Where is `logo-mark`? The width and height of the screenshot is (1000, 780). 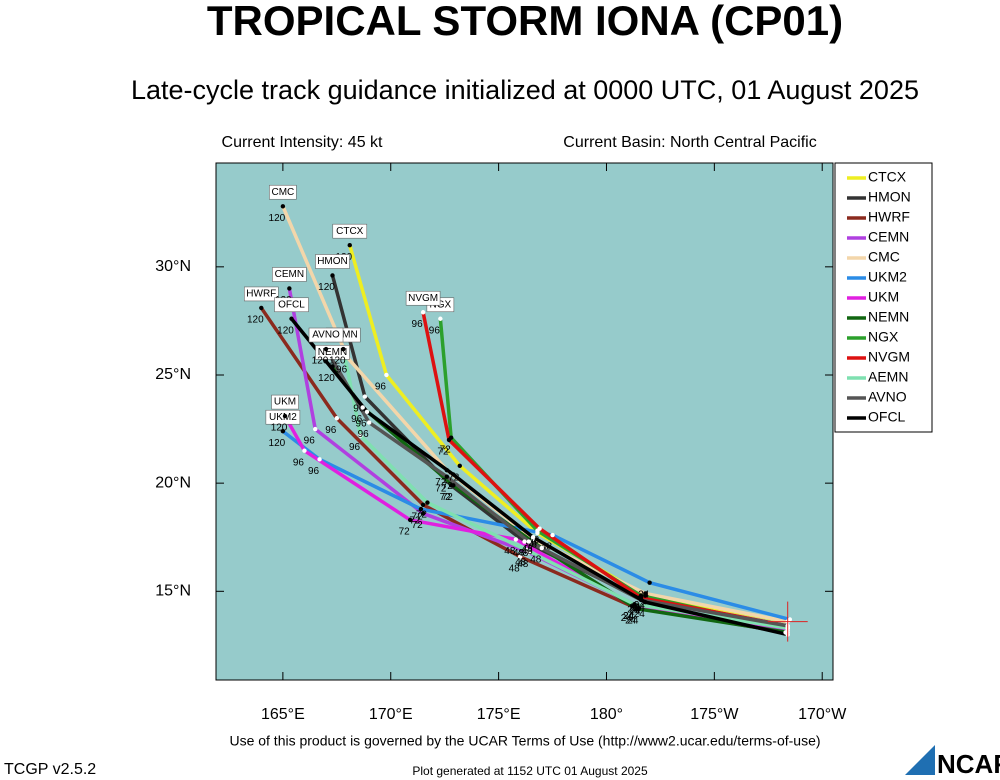
logo-mark is located at coordinates (920, 760).